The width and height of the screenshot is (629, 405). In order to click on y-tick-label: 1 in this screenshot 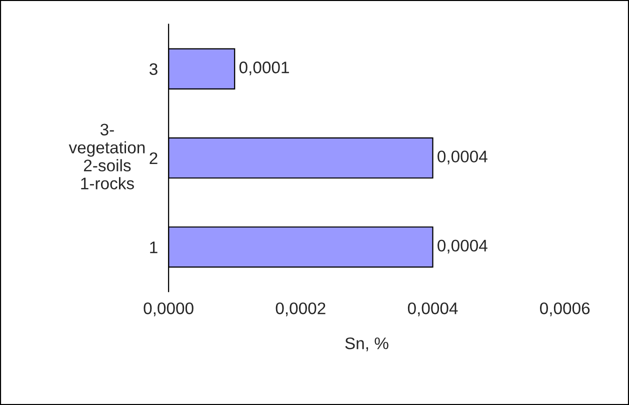, I will do `click(154, 248)`.